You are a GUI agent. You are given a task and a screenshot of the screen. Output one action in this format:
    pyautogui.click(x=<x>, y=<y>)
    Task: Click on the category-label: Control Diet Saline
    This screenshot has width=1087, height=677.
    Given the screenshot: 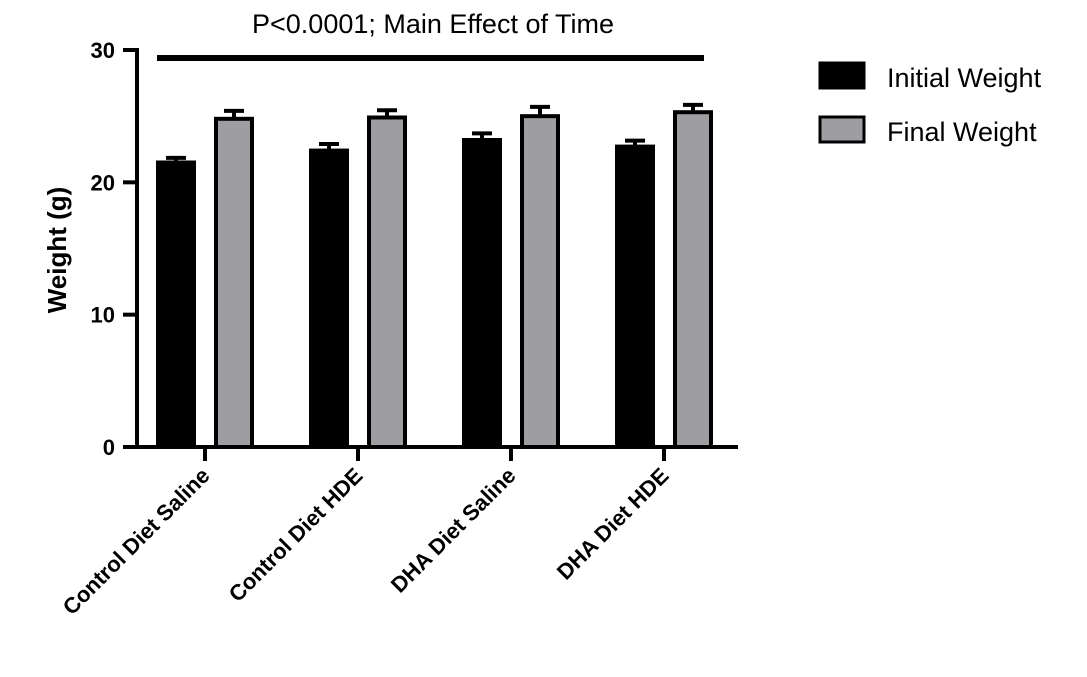 What is the action you would take?
    pyautogui.click(x=136, y=541)
    